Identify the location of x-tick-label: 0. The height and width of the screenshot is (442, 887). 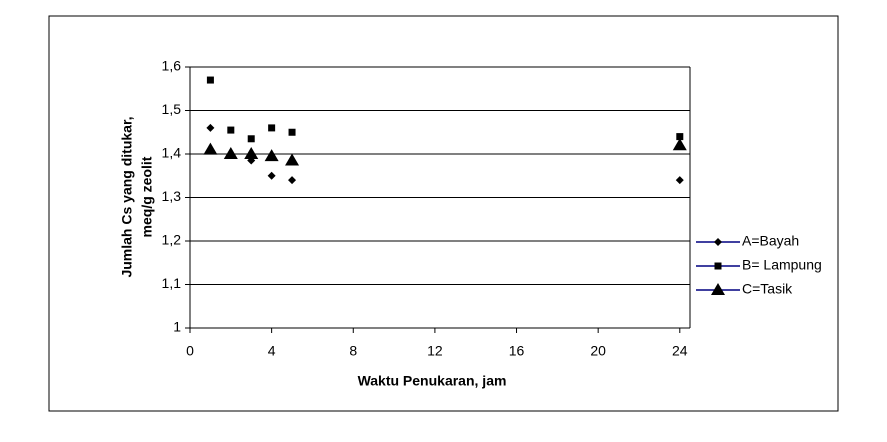
(190, 351).